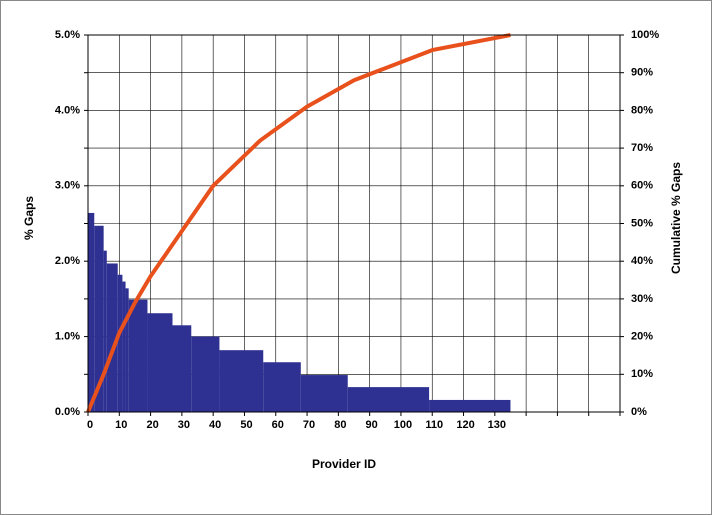 The width and height of the screenshot is (712, 515). I want to click on x-tick-label: 40, so click(215, 425).